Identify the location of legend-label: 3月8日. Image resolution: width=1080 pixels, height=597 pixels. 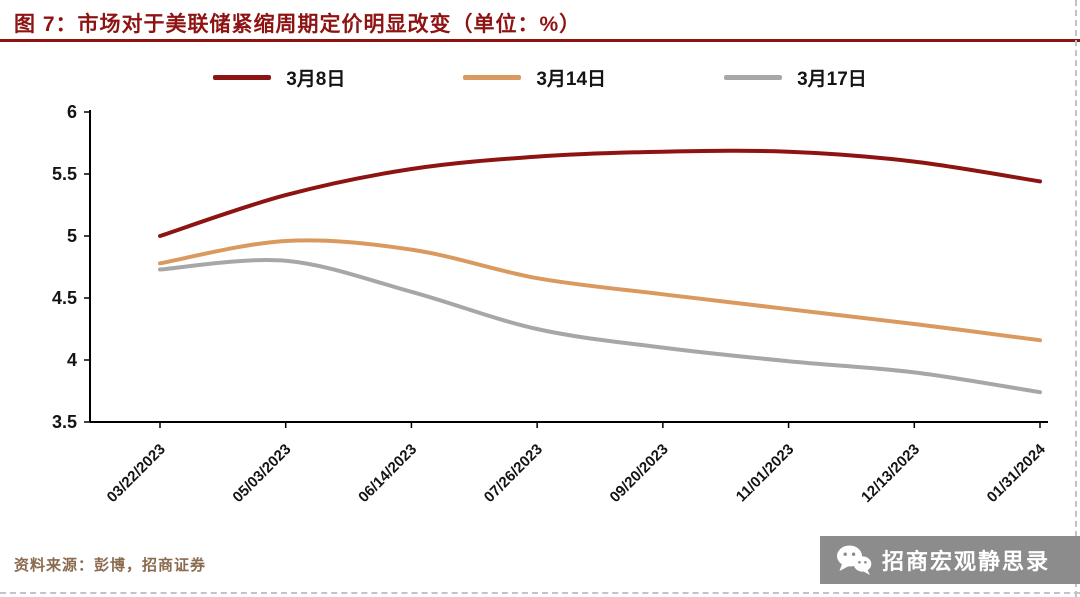
(316, 79).